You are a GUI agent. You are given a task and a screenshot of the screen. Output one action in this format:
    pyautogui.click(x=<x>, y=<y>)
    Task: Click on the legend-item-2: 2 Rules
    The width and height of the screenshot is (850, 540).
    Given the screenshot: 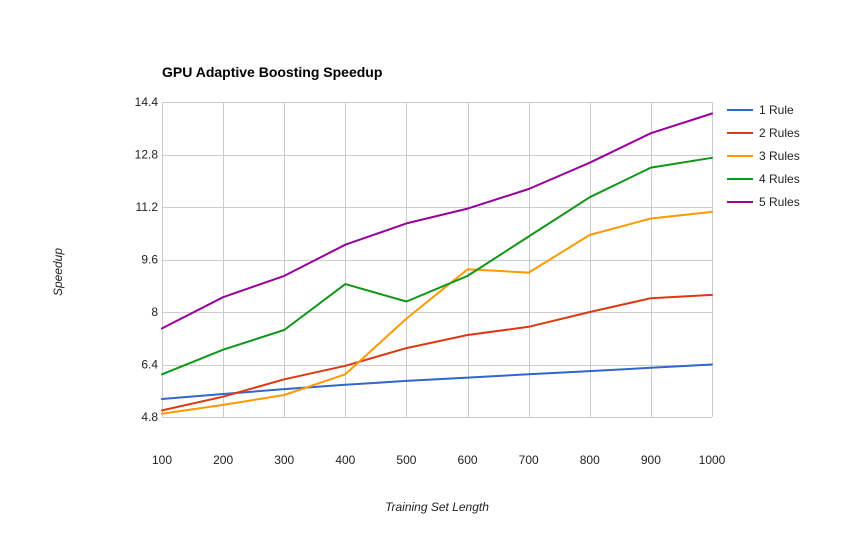 What is the action you would take?
    pyautogui.click(x=763, y=133)
    